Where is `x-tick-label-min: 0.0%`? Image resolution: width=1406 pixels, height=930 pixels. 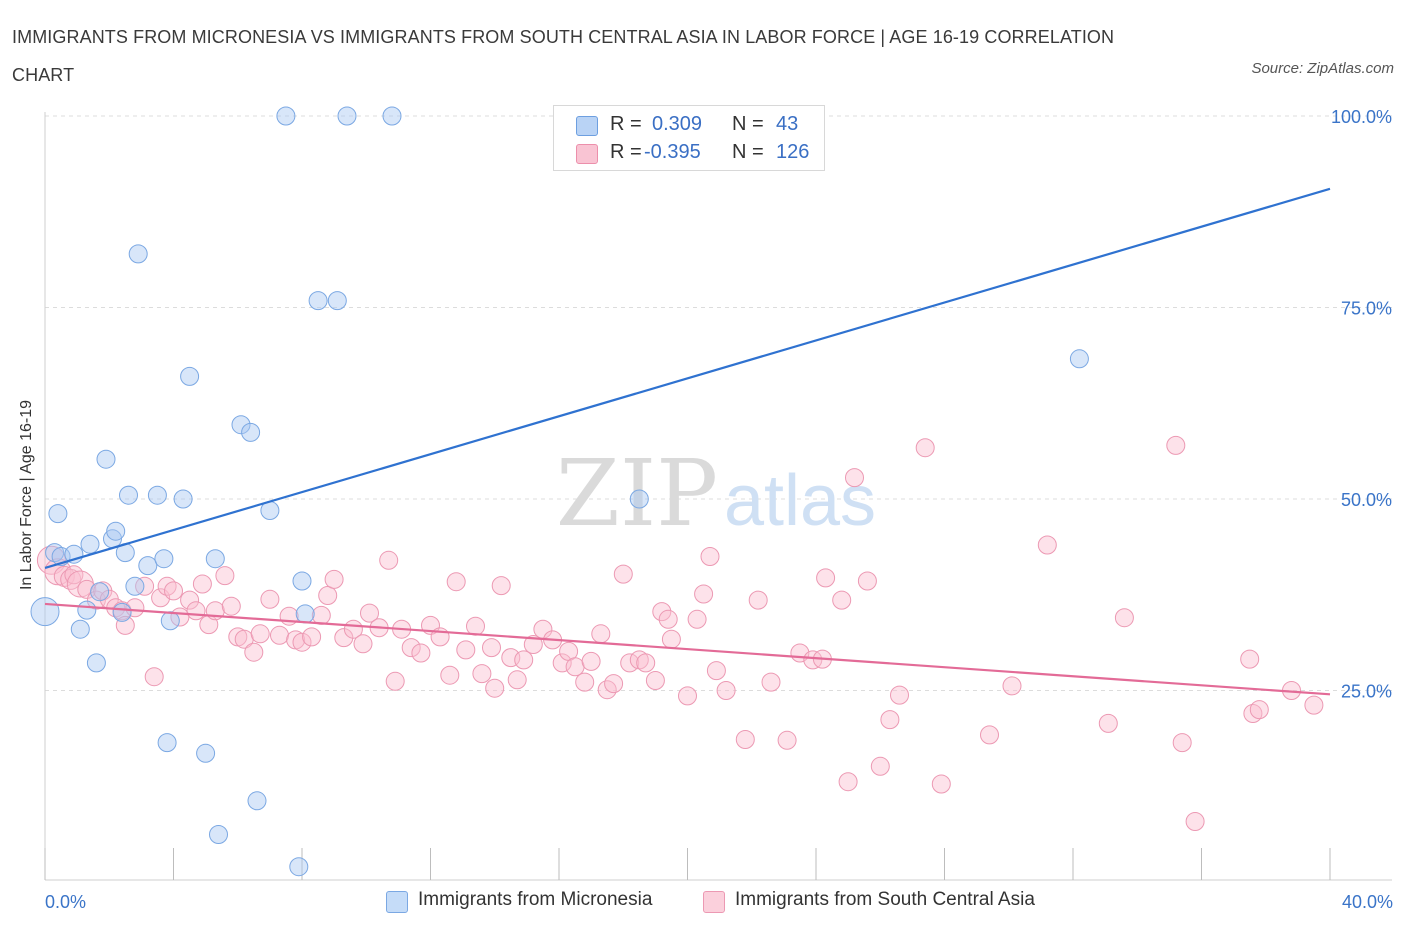 x-tick-label-min: 0.0% is located at coordinates (65, 902).